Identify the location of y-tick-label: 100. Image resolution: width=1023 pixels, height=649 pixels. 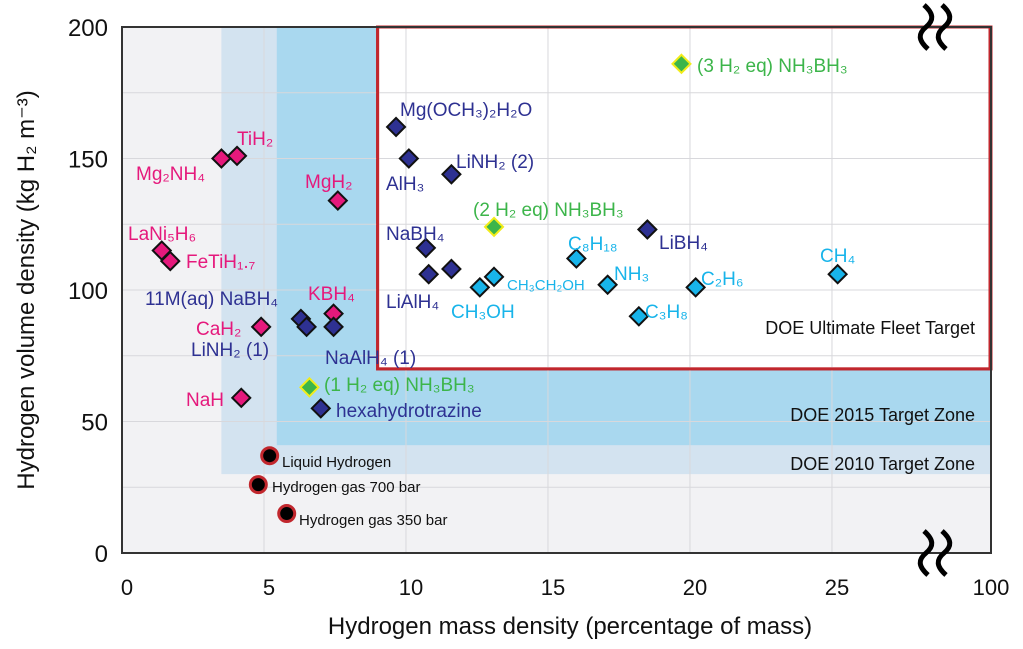
(88, 291).